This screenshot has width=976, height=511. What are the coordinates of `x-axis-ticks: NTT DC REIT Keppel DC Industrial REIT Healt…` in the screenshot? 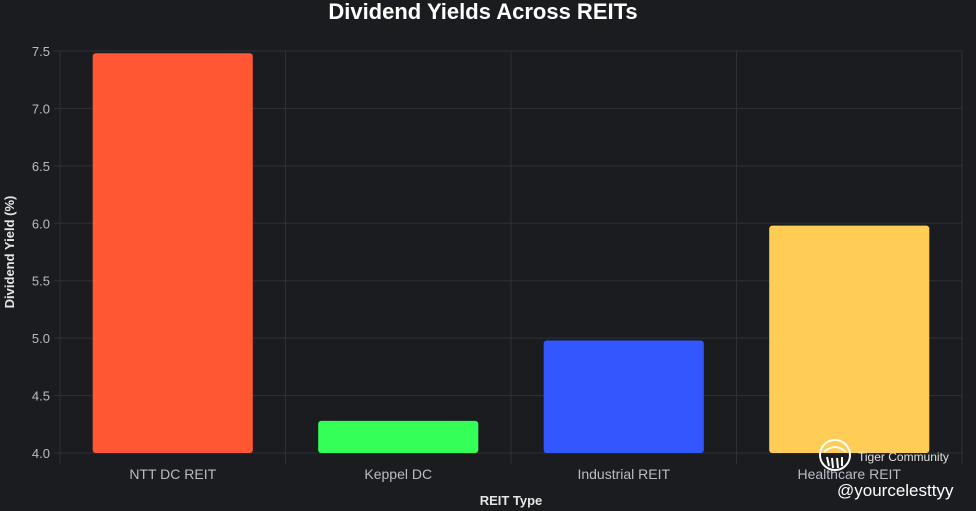 It's located at (515, 474).